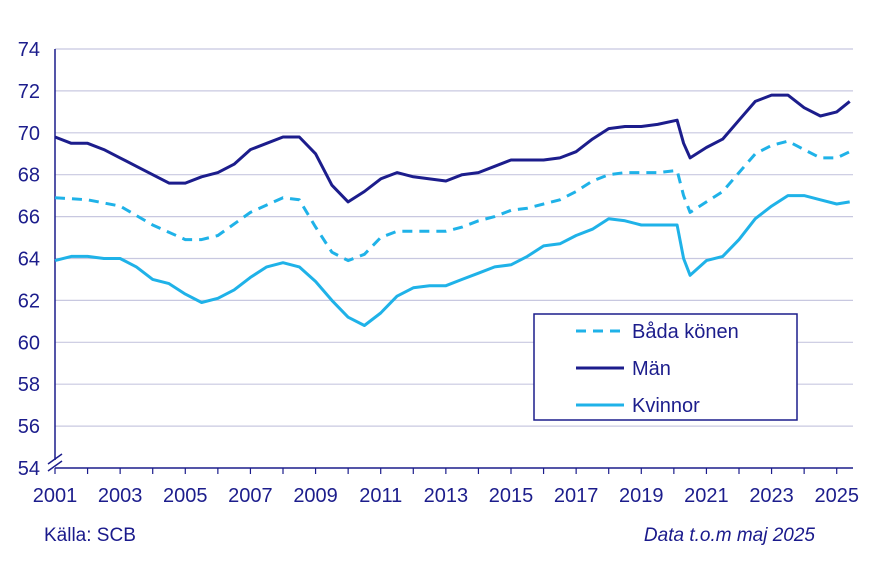 The image size is (891, 563). I want to click on x-tick-label: 2013, so click(446, 496).